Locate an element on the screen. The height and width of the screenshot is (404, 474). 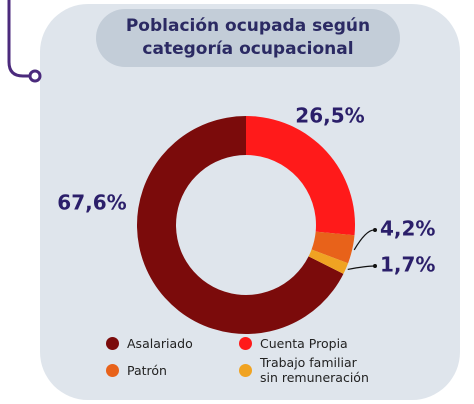
legend-label: Patrón is located at coordinates (147, 370).